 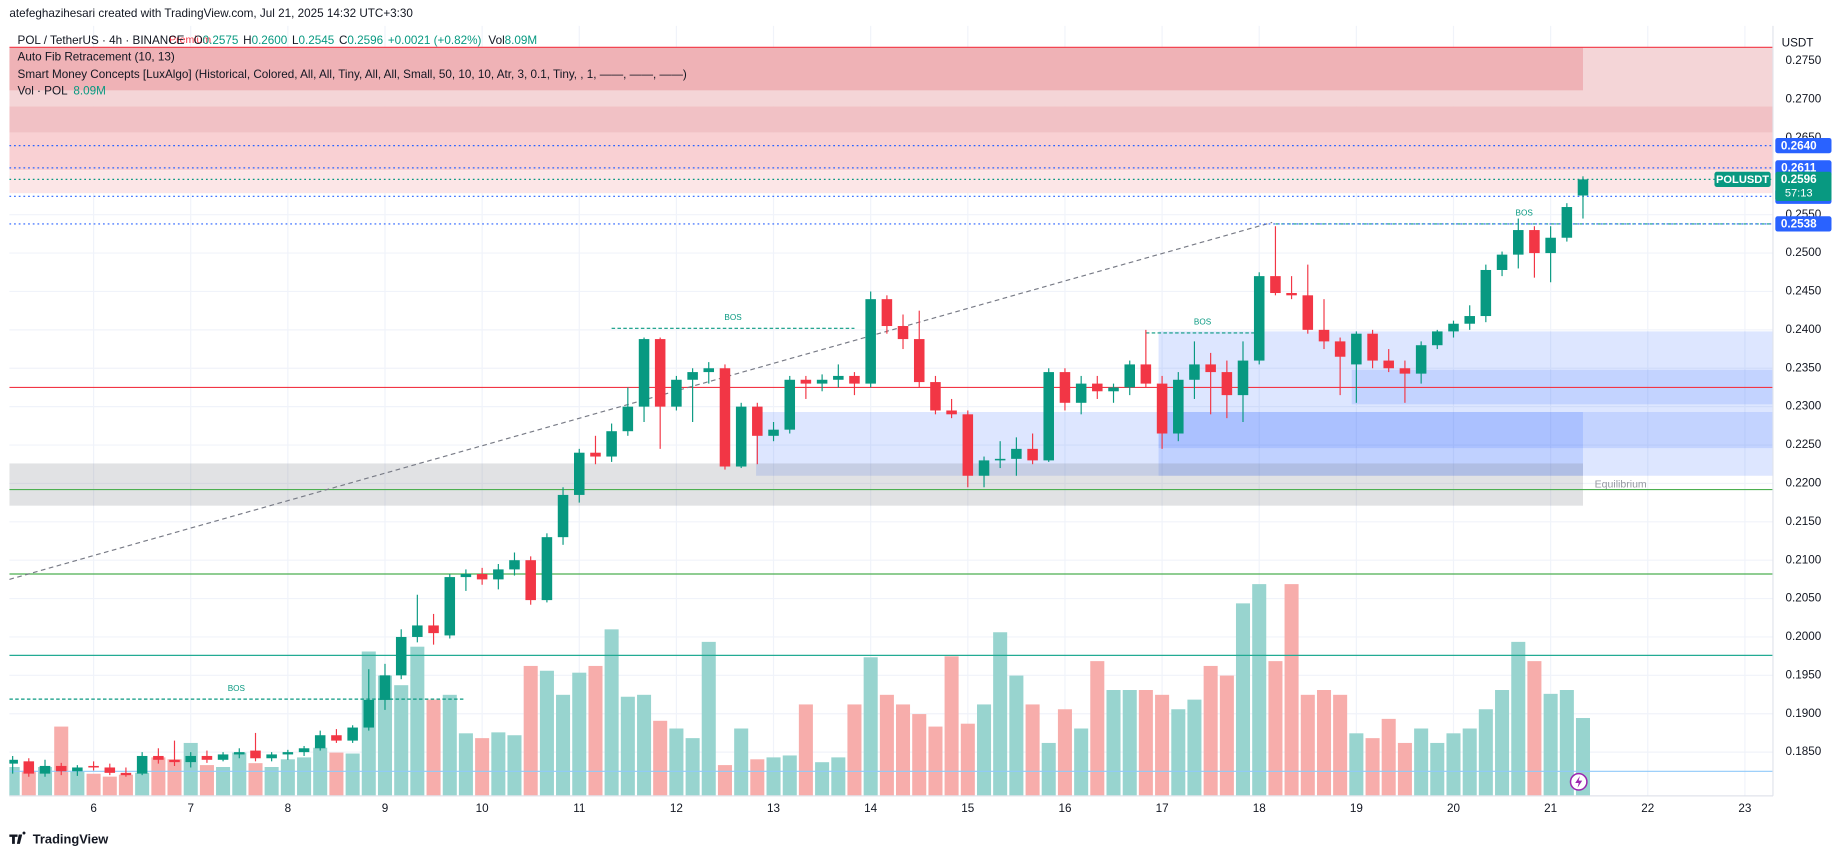 What do you see at coordinates (1804, 713) in the screenshot?
I see `y-tick-label: 0.1900` at bounding box center [1804, 713].